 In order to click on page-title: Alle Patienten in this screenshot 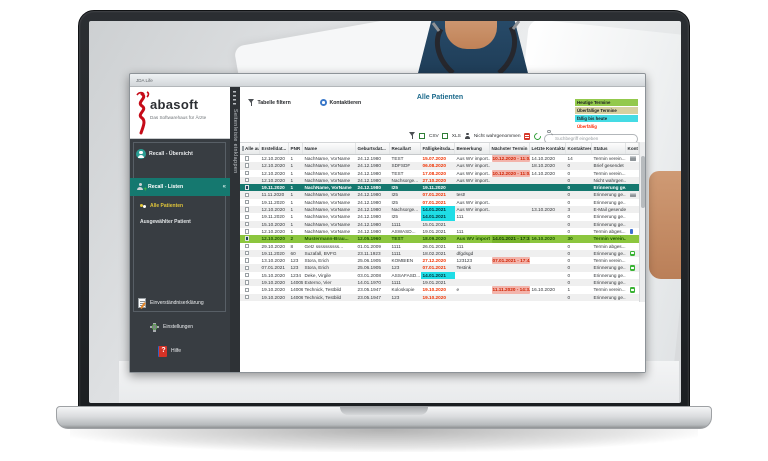, I will do `click(440, 97)`.